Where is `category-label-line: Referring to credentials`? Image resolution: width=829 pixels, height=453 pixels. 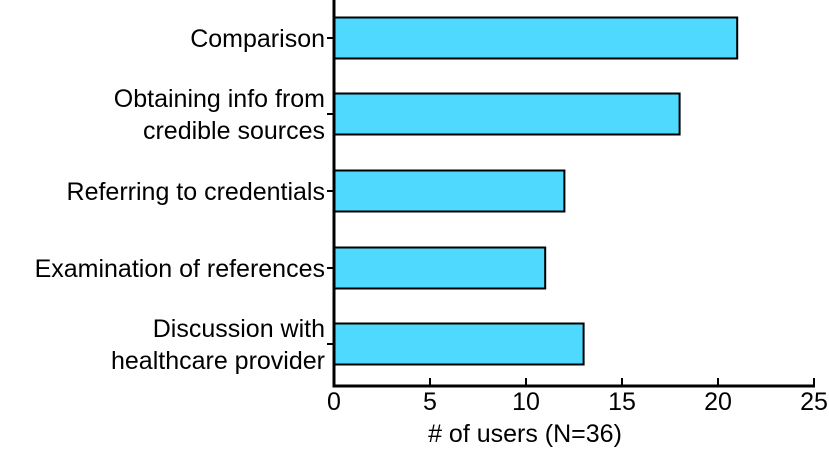 category-label-line: Referring to credentials is located at coordinates (196, 192).